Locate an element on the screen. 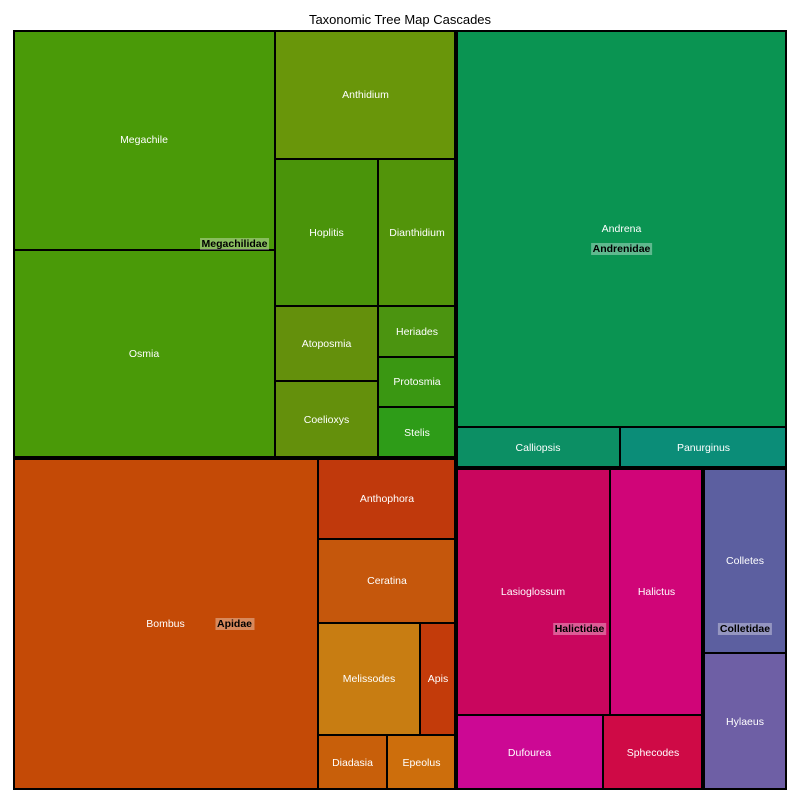 This screenshot has height=800, width=800. cell-megachile: Megachile is located at coordinates (144, 140).